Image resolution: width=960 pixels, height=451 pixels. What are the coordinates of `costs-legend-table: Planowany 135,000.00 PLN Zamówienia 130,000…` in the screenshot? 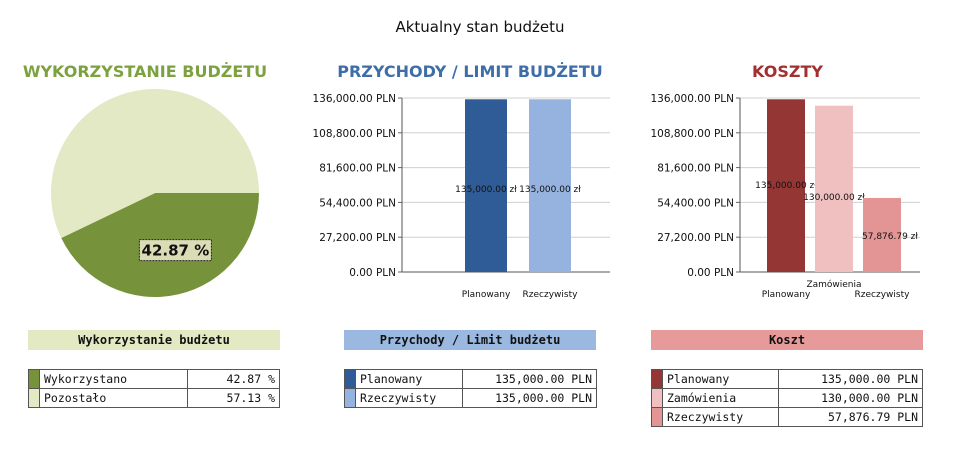 It's located at (787, 398).